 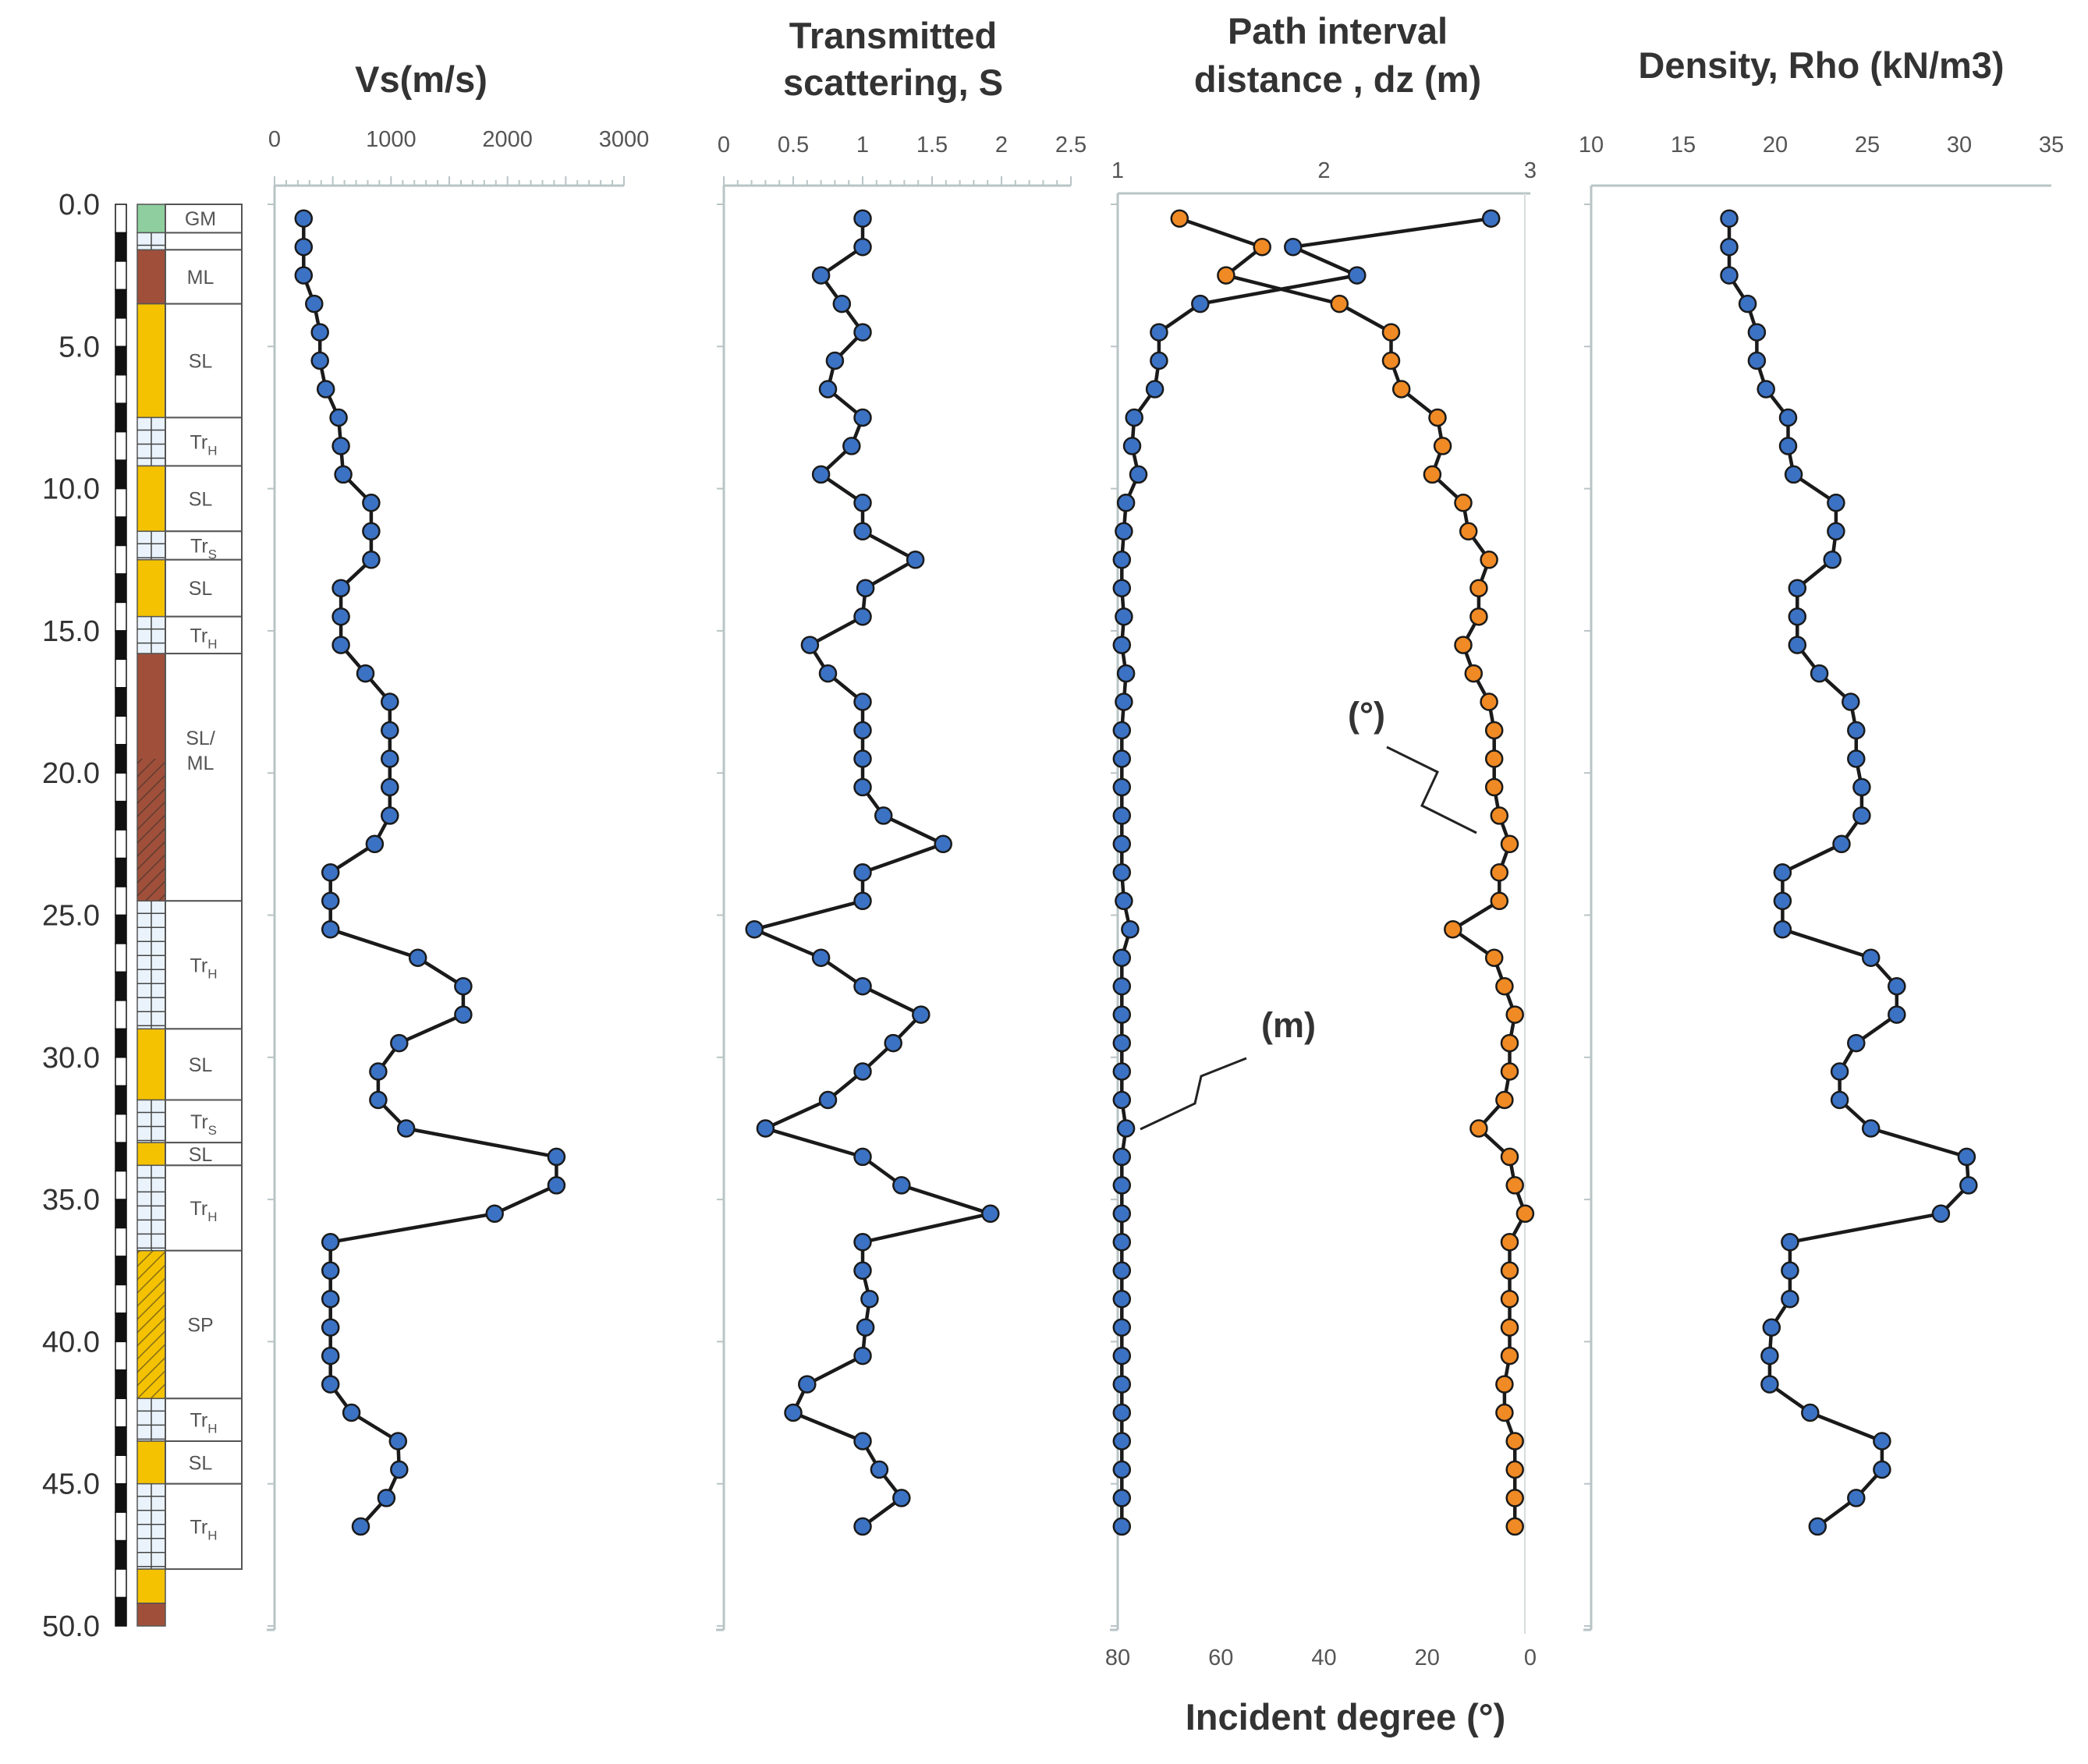 I want to click on lithology-label: TrS, so click(x=203, y=1124).